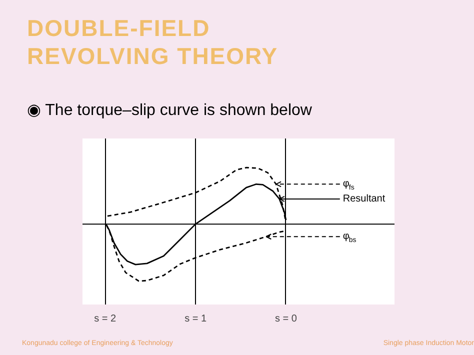 This screenshot has height=355, width=474. I want to click on x-tick-label: s = 0, so click(286, 319).